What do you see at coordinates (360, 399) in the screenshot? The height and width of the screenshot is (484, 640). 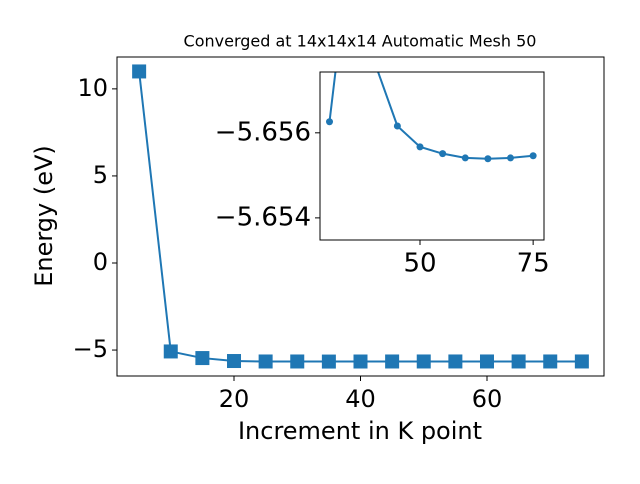 I see `x-tick-label: 40` at bounding box center [360, 399].